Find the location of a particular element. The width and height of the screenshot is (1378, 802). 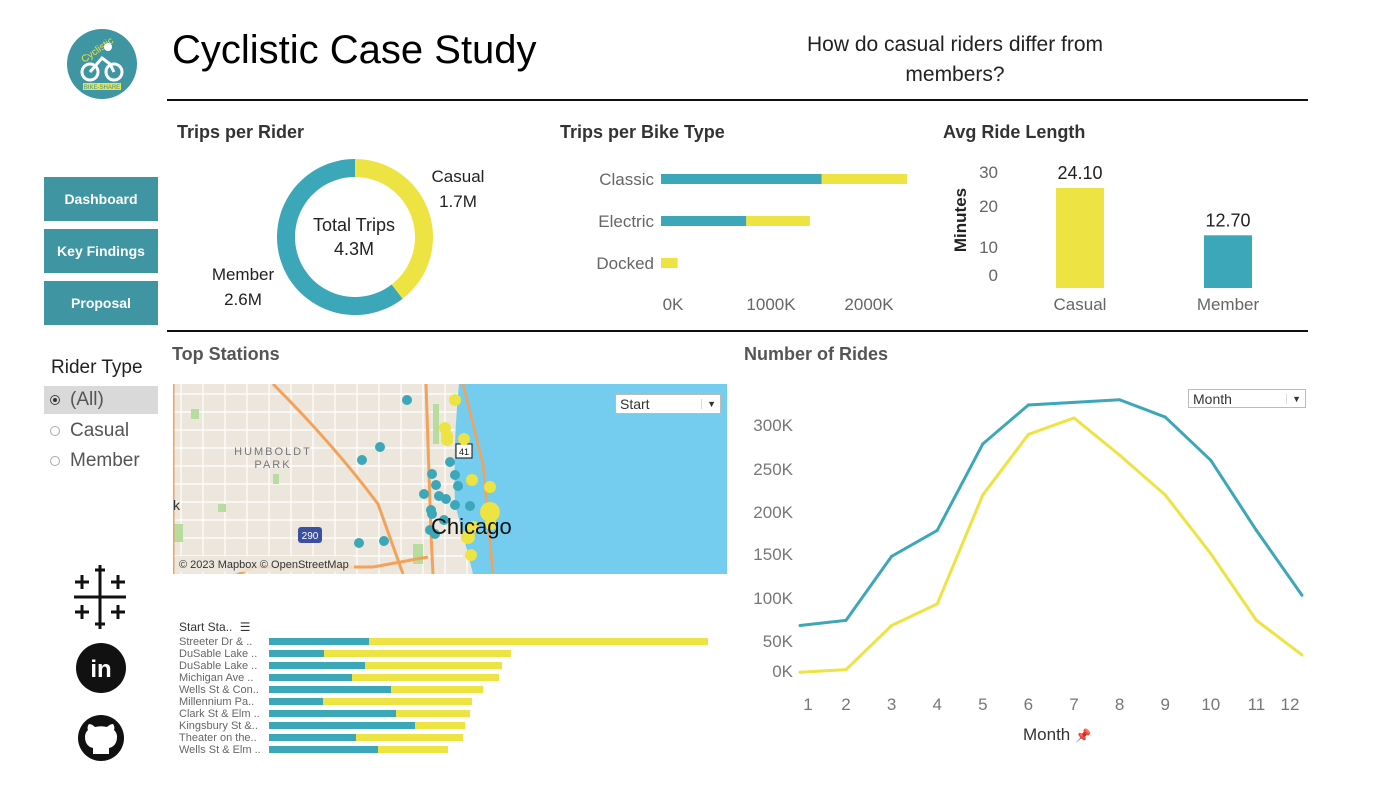

sort-icon: ☰ is located at coordinates (245, 627).